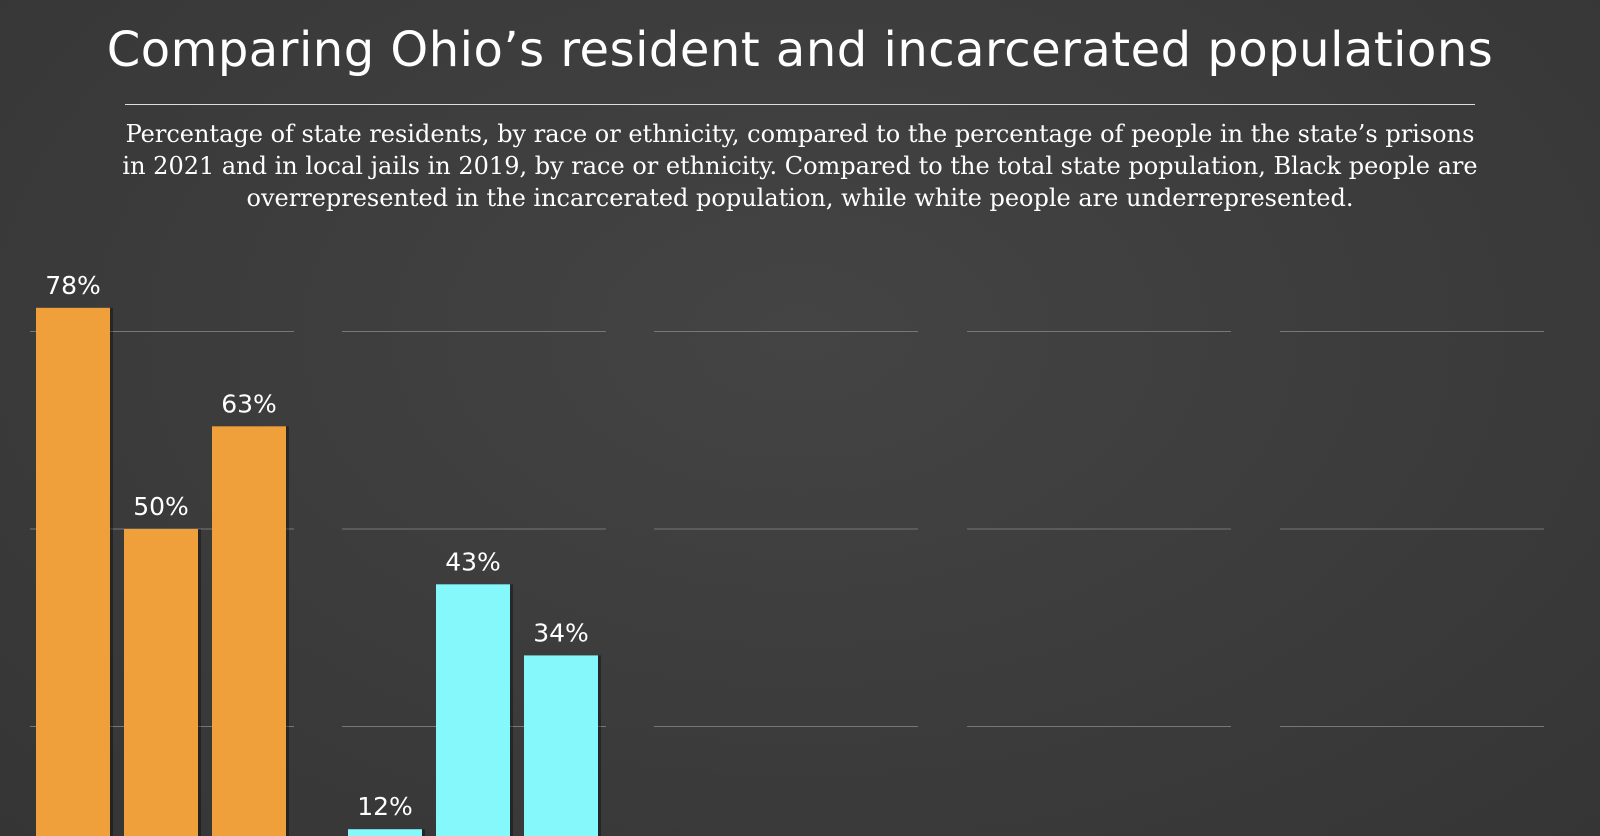 The width and height of the screenshot is (1600, 836). I want to click on data-label: 34%, so click(561, 632).